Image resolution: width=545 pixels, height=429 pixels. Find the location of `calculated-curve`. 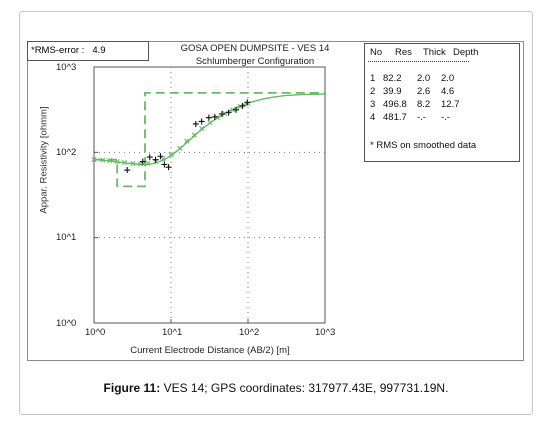

calculated-curve is located at coordinates (209, 129).